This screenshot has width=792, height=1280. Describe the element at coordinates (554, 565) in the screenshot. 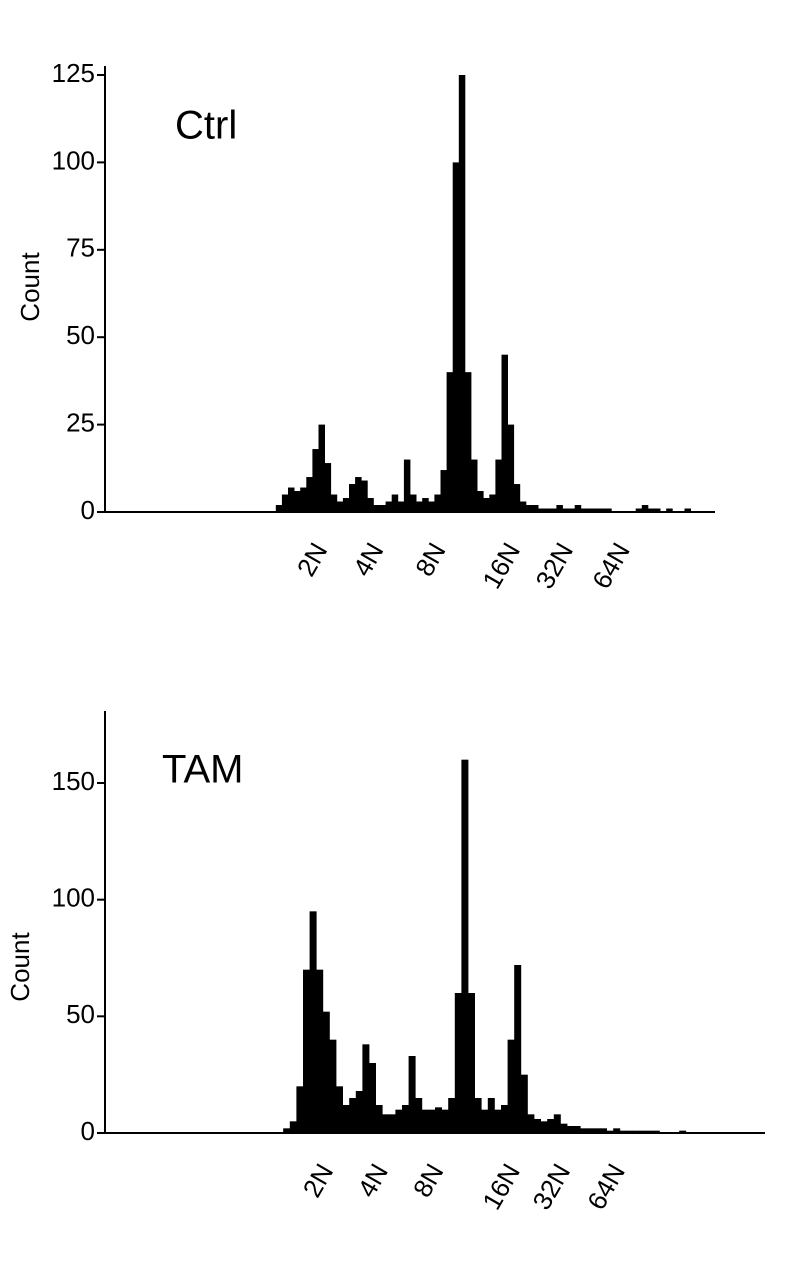

I see `x-tick-label: 32N` at that location.